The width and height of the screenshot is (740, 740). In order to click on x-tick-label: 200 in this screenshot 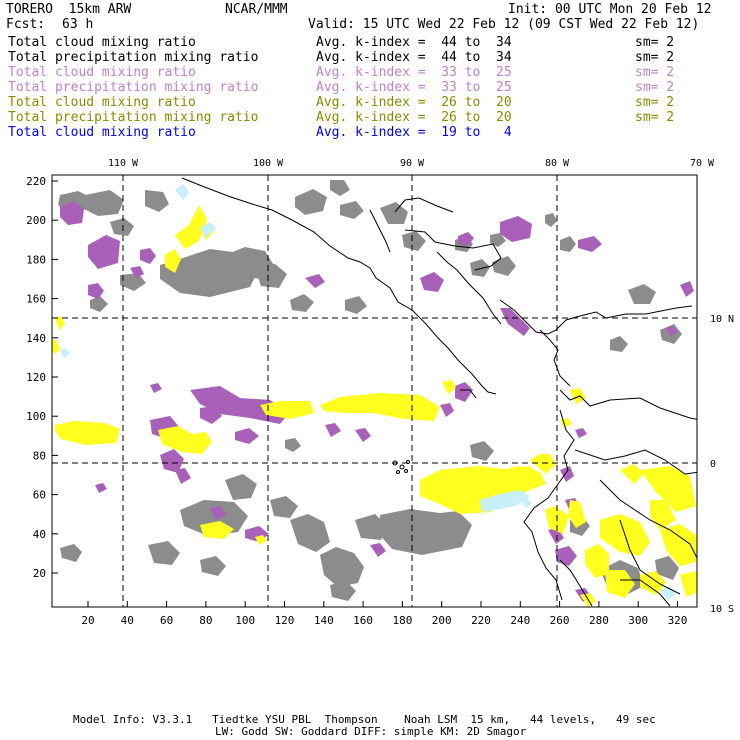, I will do `click(442, 620)`.